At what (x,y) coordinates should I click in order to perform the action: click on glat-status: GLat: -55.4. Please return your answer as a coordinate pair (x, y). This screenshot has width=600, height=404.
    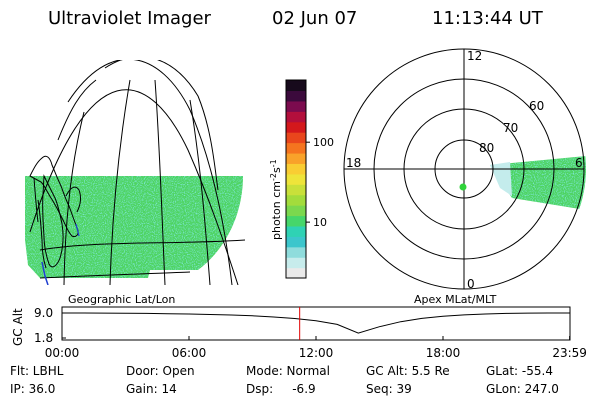
    Looking at the image, I should click on (519, 371).